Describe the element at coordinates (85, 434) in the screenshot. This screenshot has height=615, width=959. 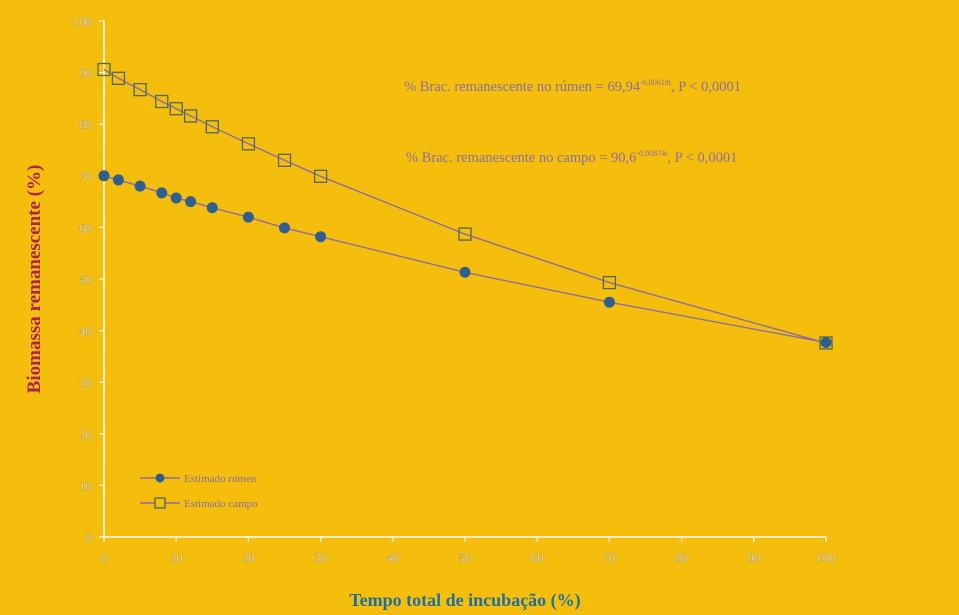
I see `y-tick-label: 20` at that location.